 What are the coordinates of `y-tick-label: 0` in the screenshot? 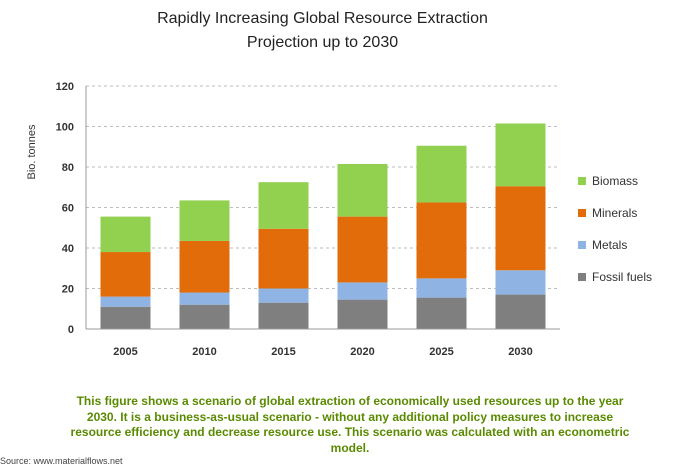 It's located at (71, 330).